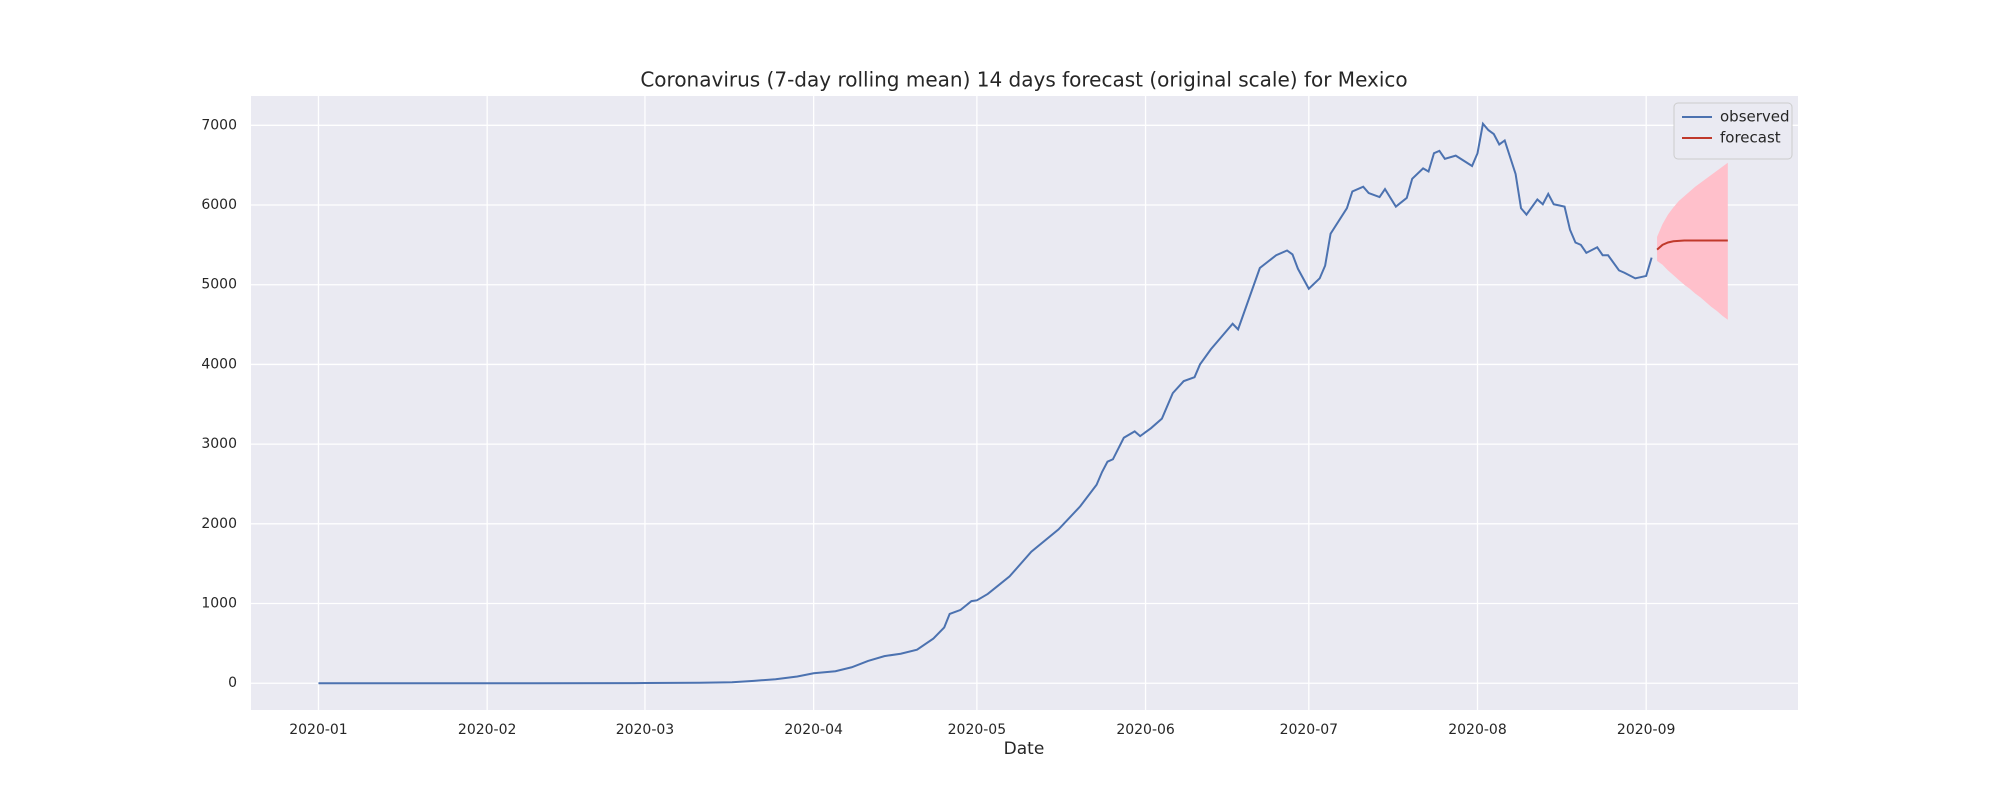 This screenshot has height=804, width=2000. I want to click on y-tick-label: 0, so click(232, 683).